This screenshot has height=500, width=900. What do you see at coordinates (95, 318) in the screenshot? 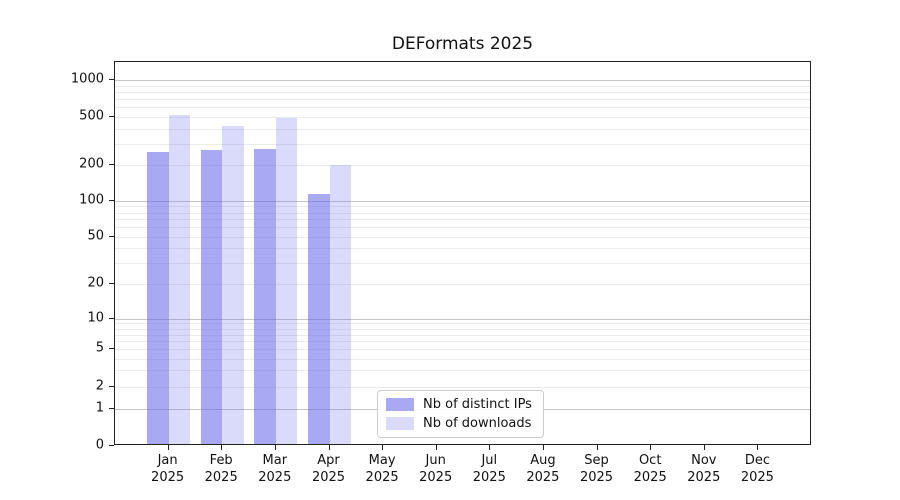
I see `y-tick-label: 10` at bounding box center [95, 318].